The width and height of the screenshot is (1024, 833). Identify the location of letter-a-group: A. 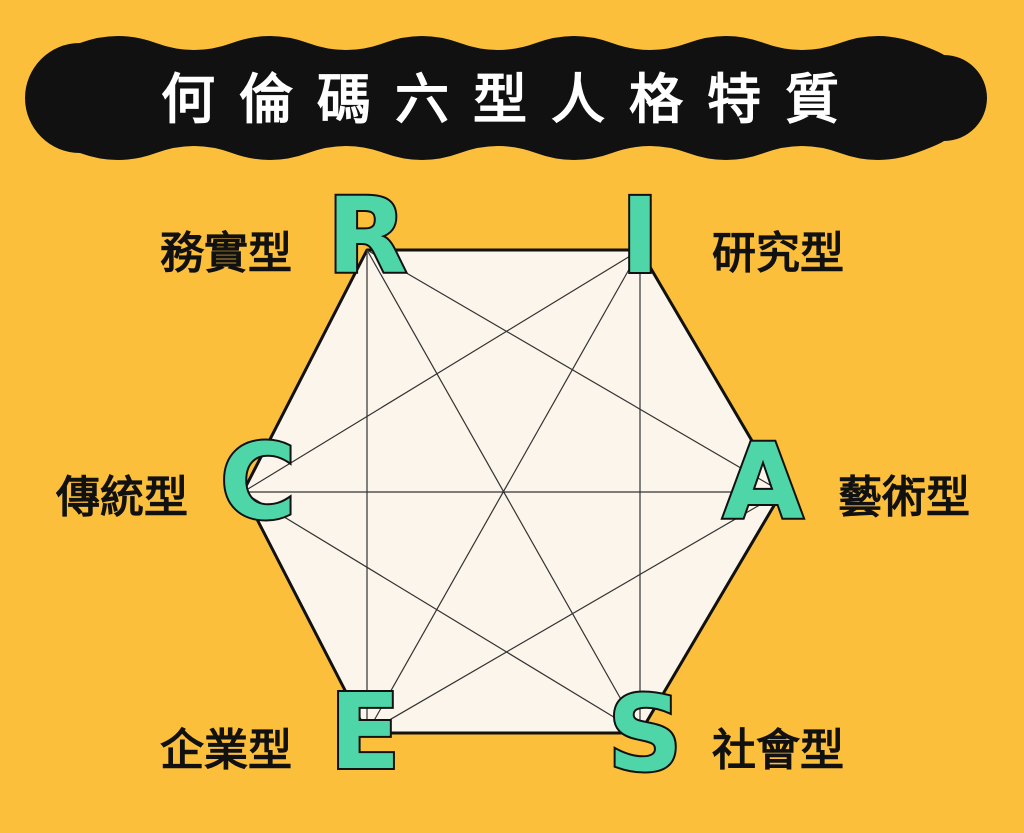
(763, 482).